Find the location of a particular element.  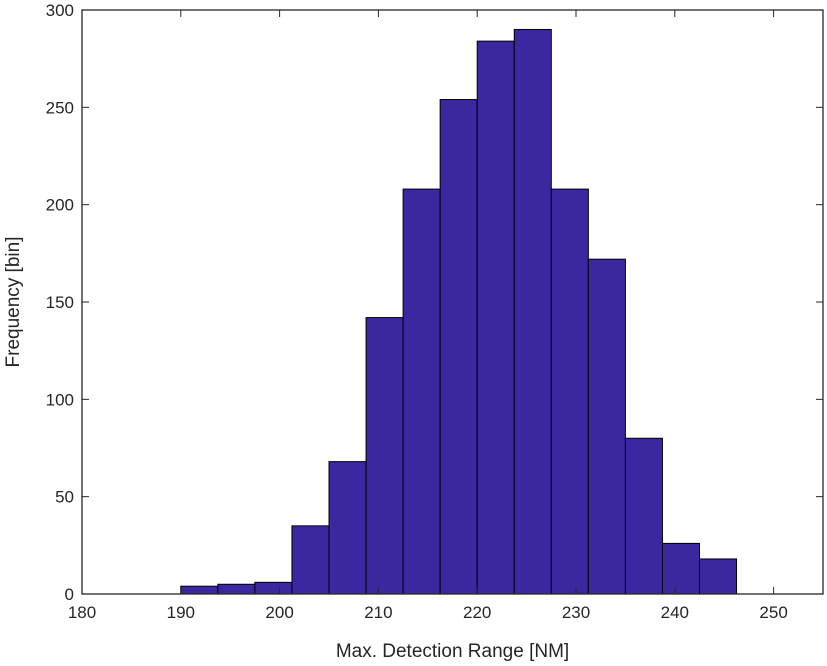

y-tick-label: 100 is located at coordinates (60, 399).